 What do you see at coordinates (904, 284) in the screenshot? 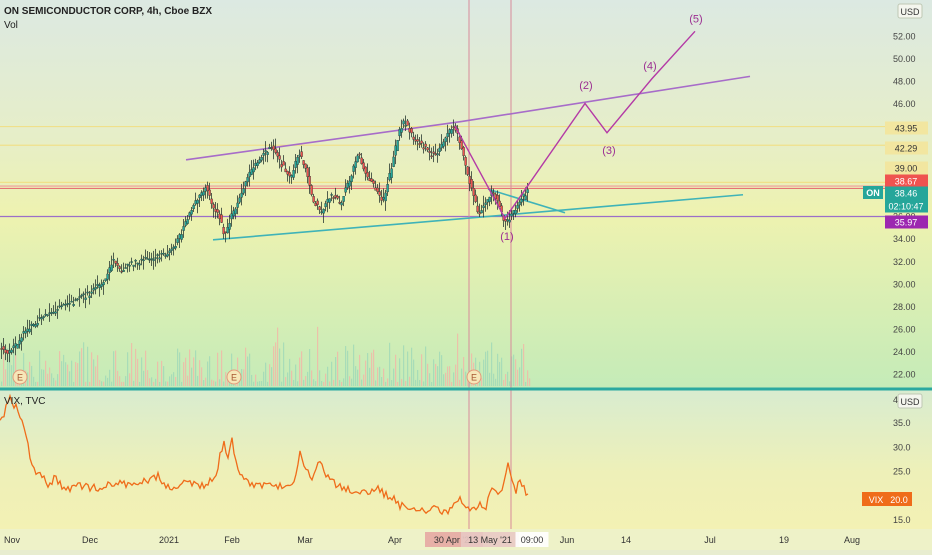
I see `price-tick-label: 30.00` at bounding box center [904, 284].